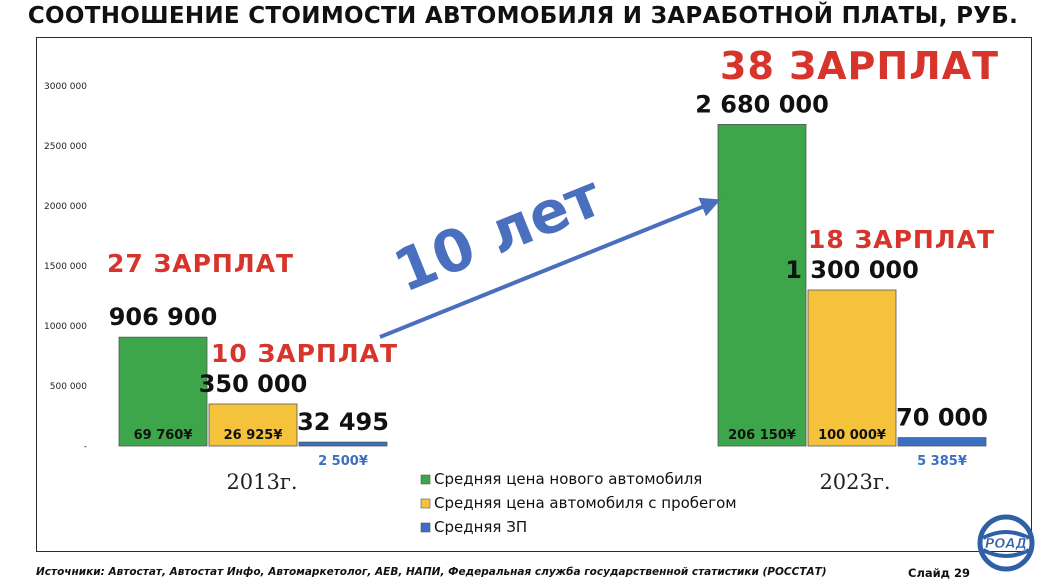  Describe the element at coordinates (942, 418) in the screenshot. I see `bar-value-label: 70 000` at that location.